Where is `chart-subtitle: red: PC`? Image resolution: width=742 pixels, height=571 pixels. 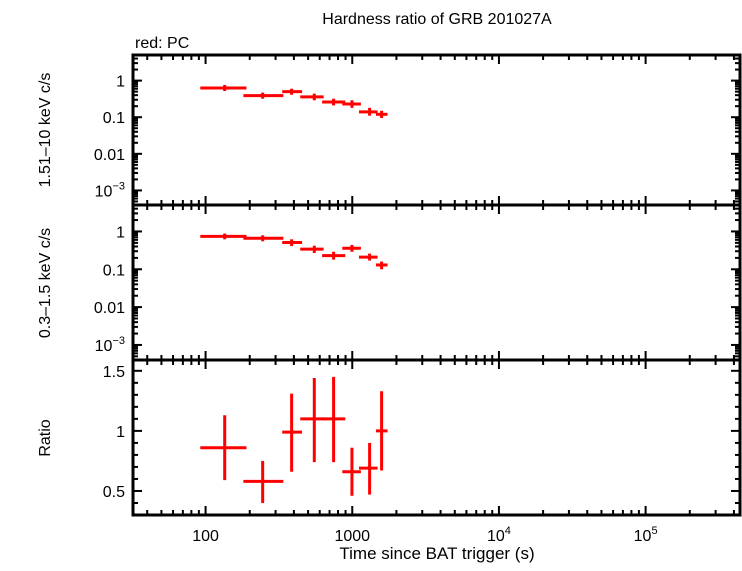 chart-subtitle: red: PC is located at coordinates (162, 43).